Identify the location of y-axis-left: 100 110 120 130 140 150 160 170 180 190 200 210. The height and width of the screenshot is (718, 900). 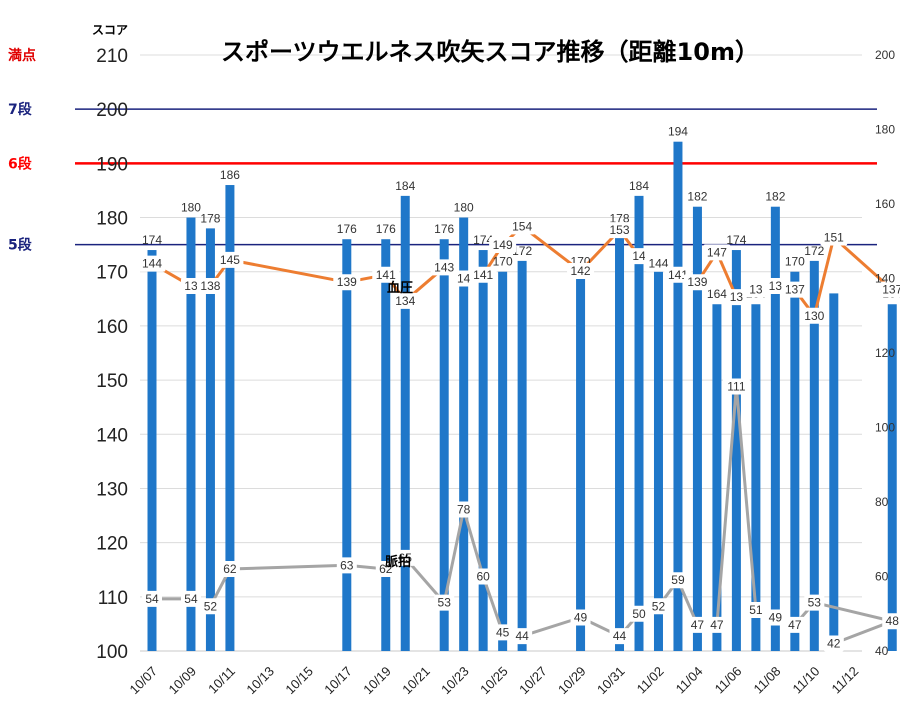
(112, 354).